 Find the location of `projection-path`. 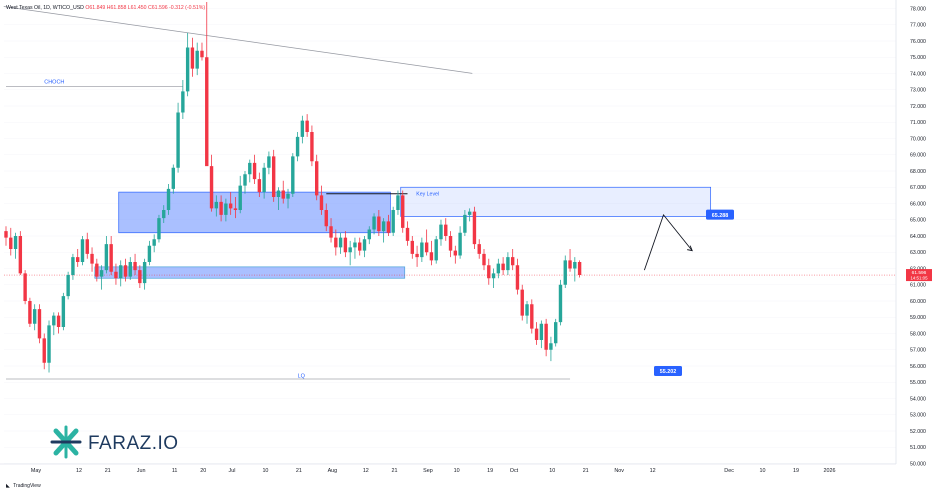

projection-path is located at coordinates (668, 242).